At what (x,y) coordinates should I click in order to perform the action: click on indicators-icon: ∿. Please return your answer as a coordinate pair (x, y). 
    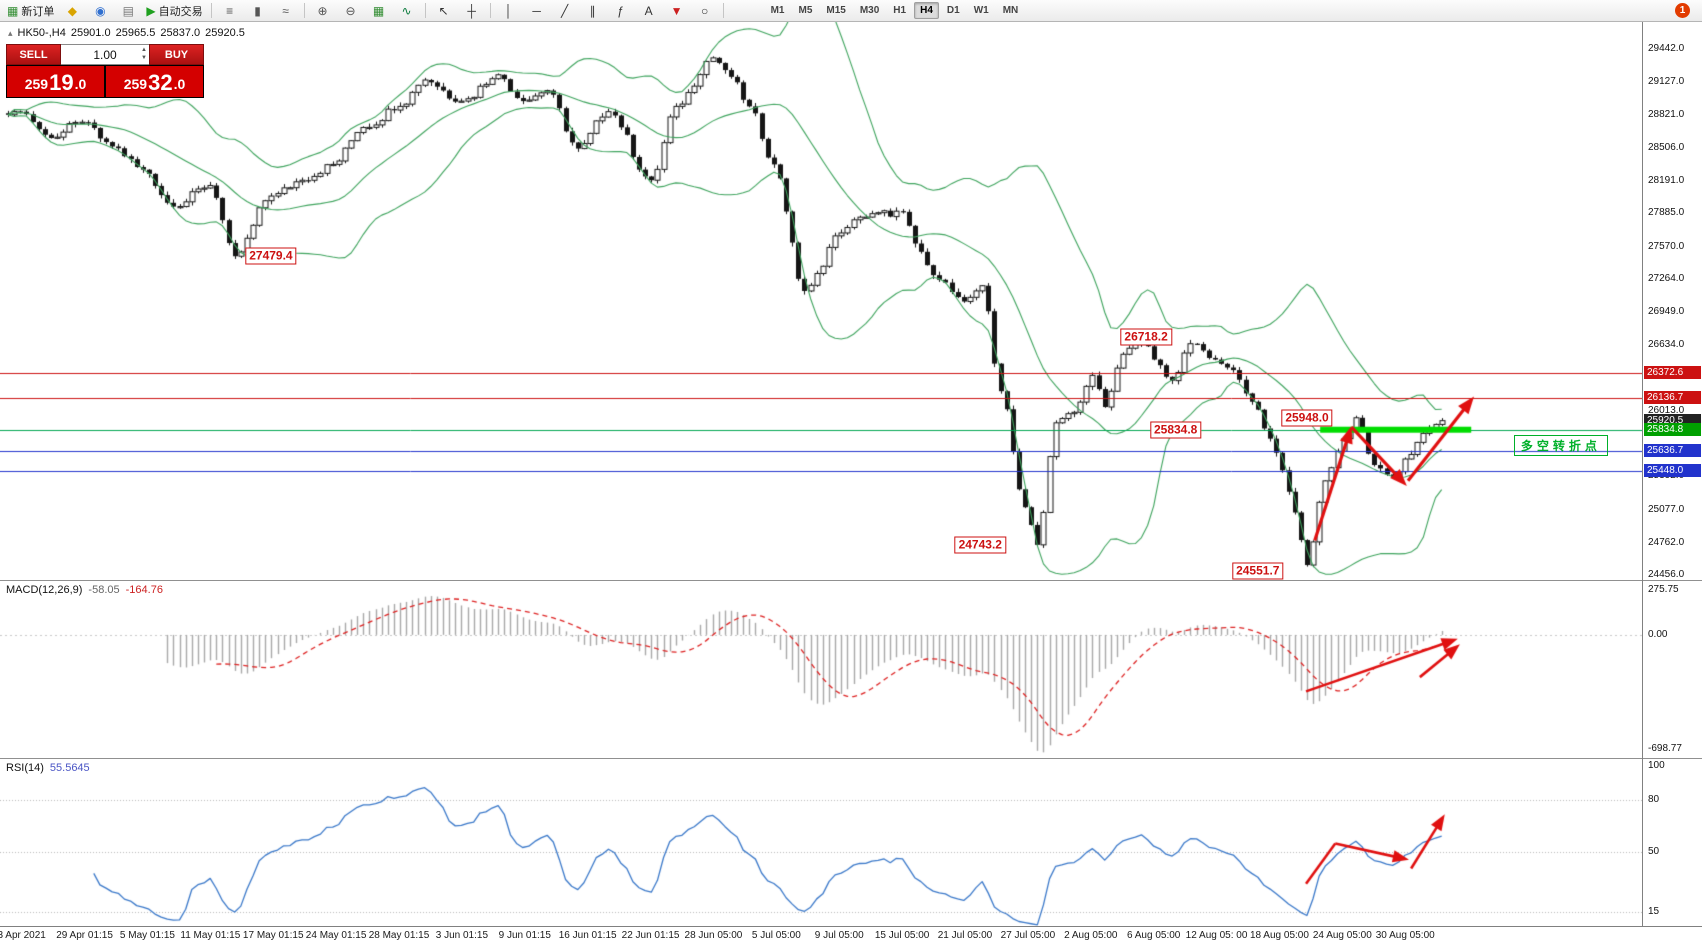
    Looking at the image, I should click on (407, 11).